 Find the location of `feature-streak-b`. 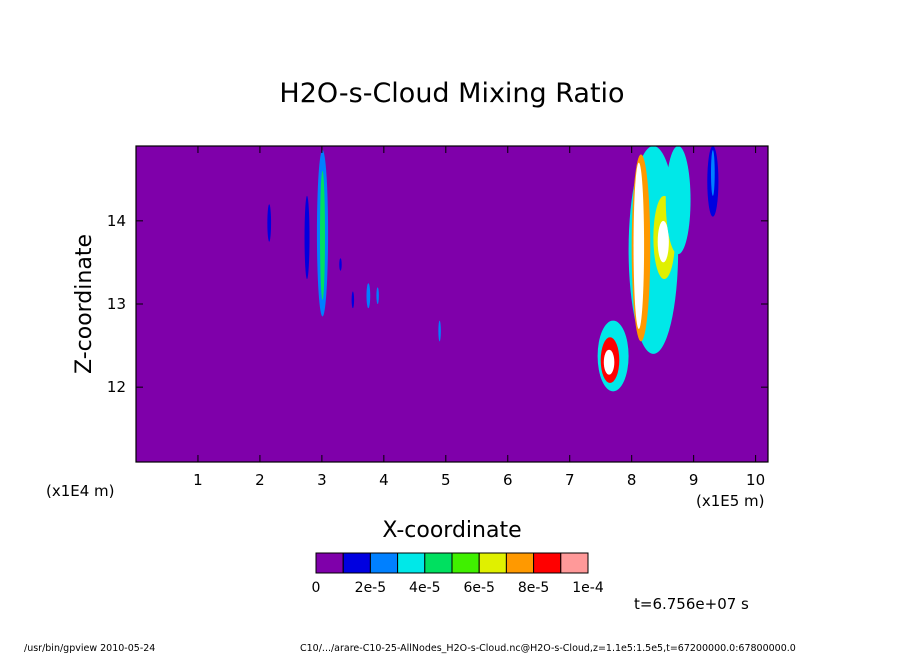

feature-streak-b is located at coordinates (353, 300).